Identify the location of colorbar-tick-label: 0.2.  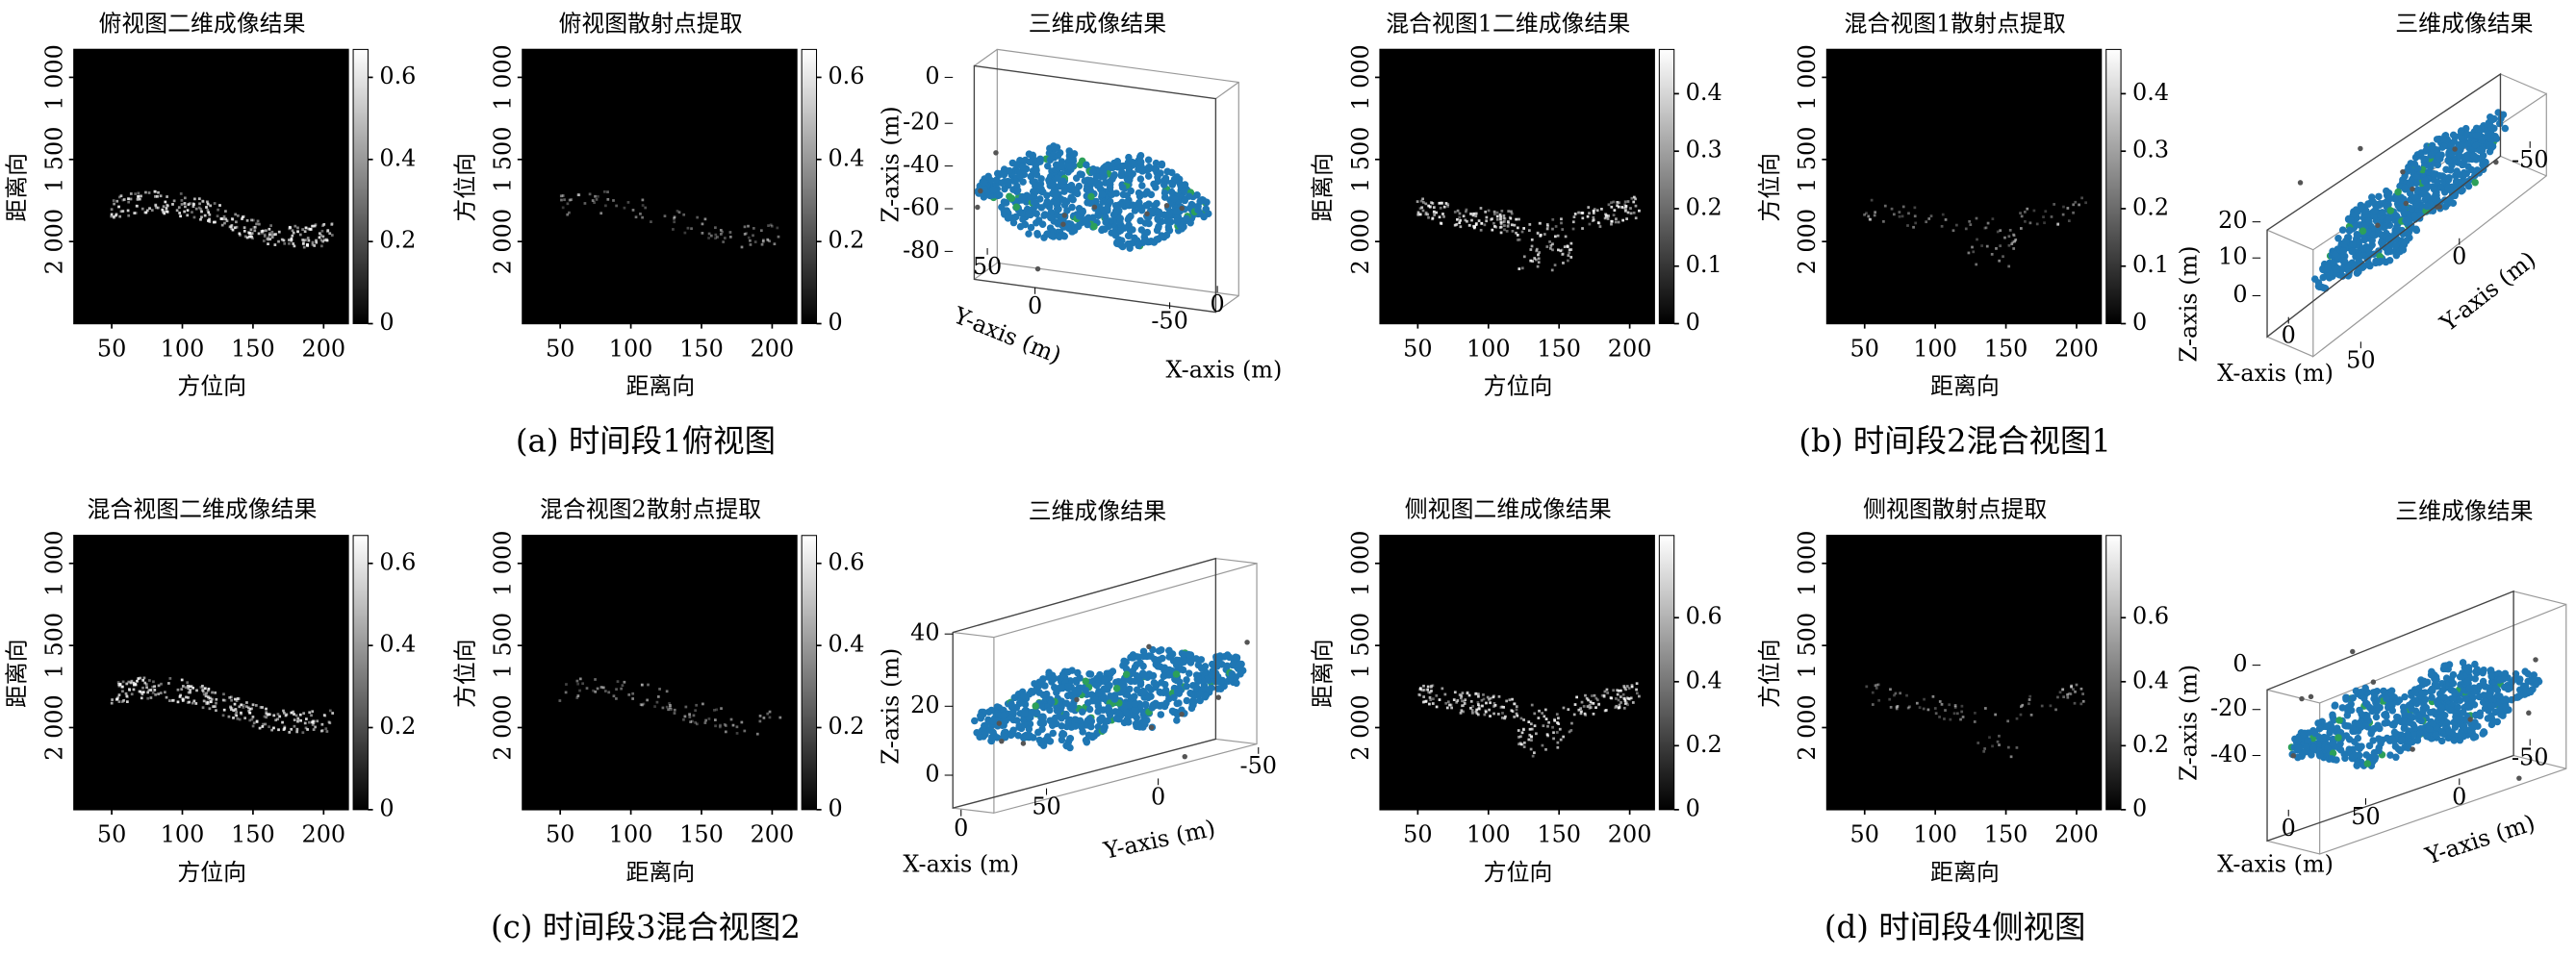
(397, 726).